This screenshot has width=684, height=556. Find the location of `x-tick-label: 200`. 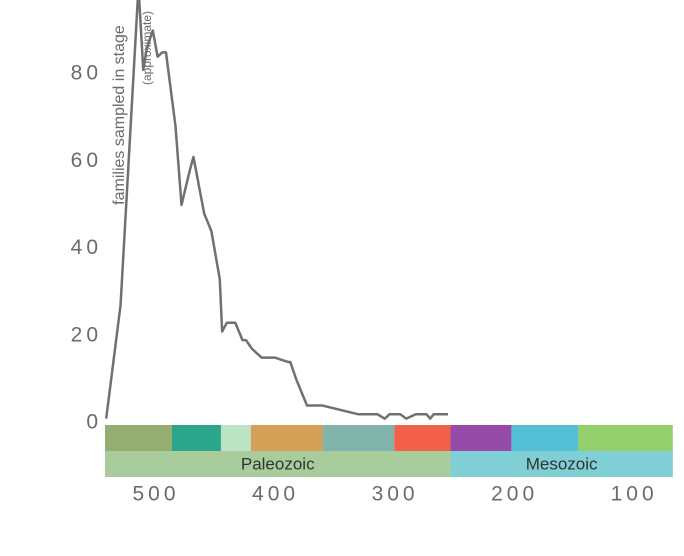

x-tick-label: 200 is located at coordinates (514, 494).